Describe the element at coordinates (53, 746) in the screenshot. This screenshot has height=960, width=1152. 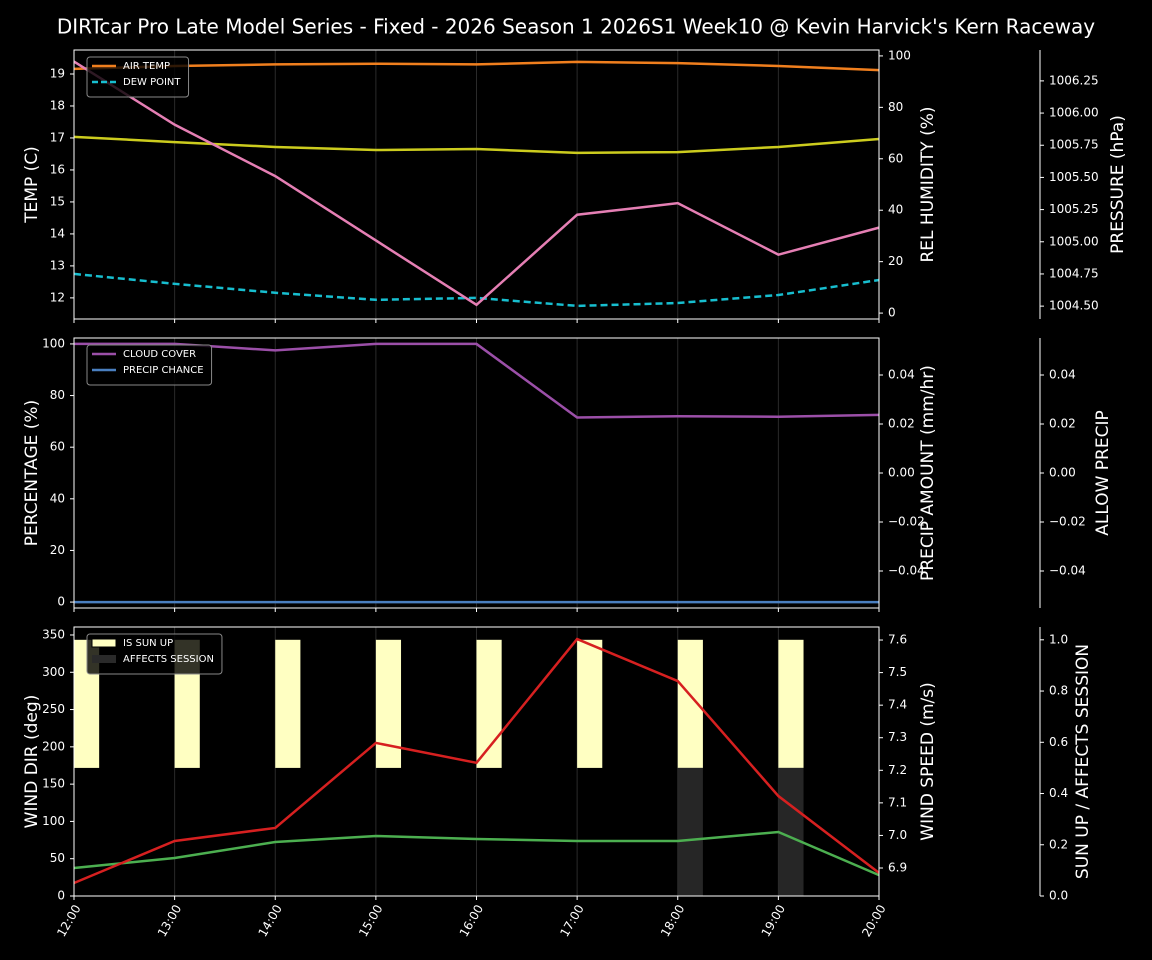
I see `y-tick-label: 200` at that location.